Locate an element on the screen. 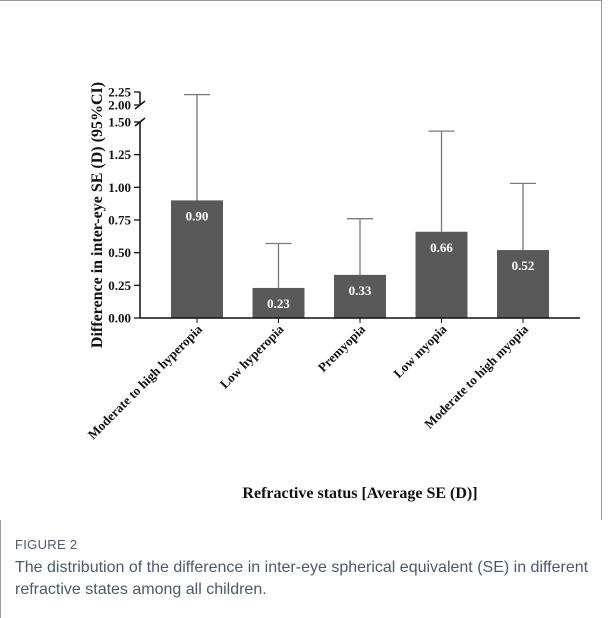  caption-rule is located at coordinates (0, 569).